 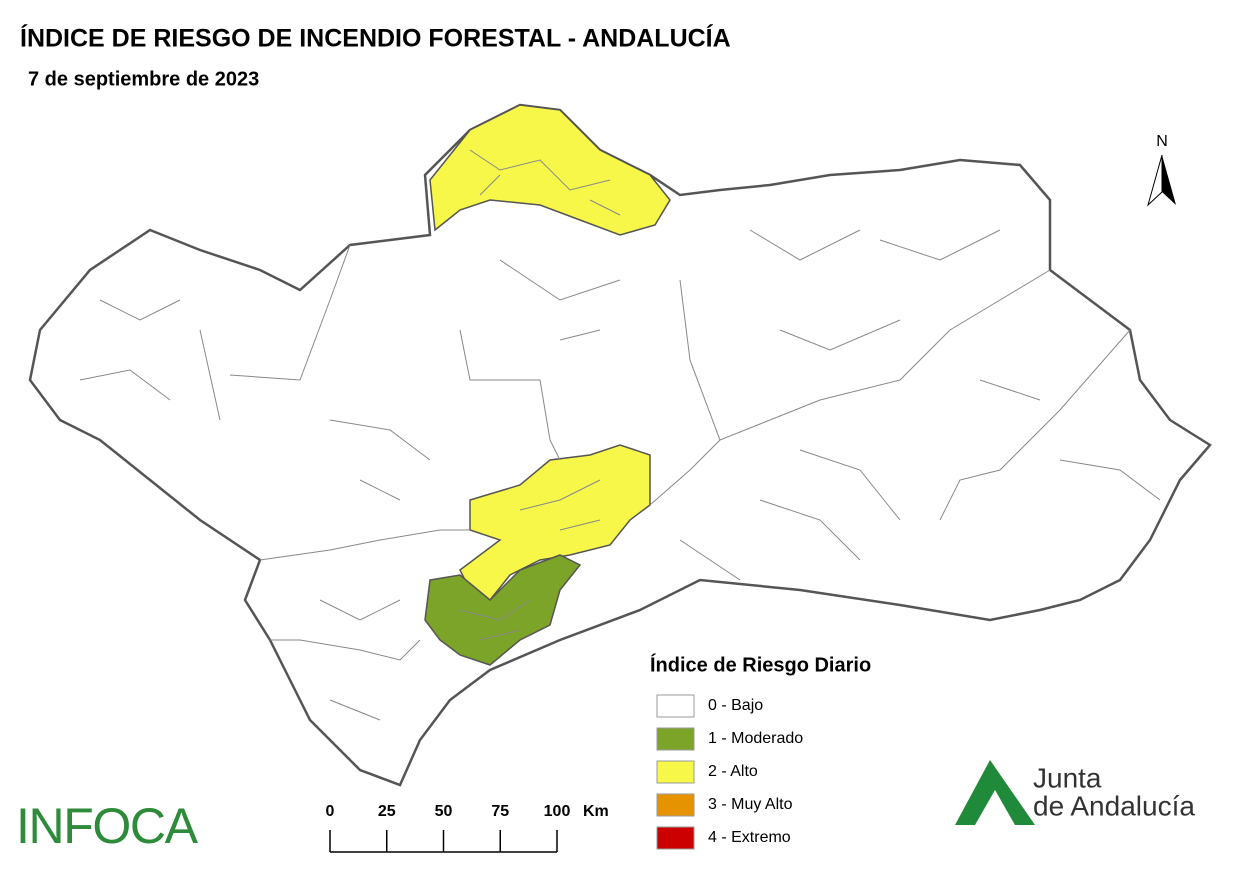 I want to click on junta-line2: de Andalucía, so click(x=1114, y=805).